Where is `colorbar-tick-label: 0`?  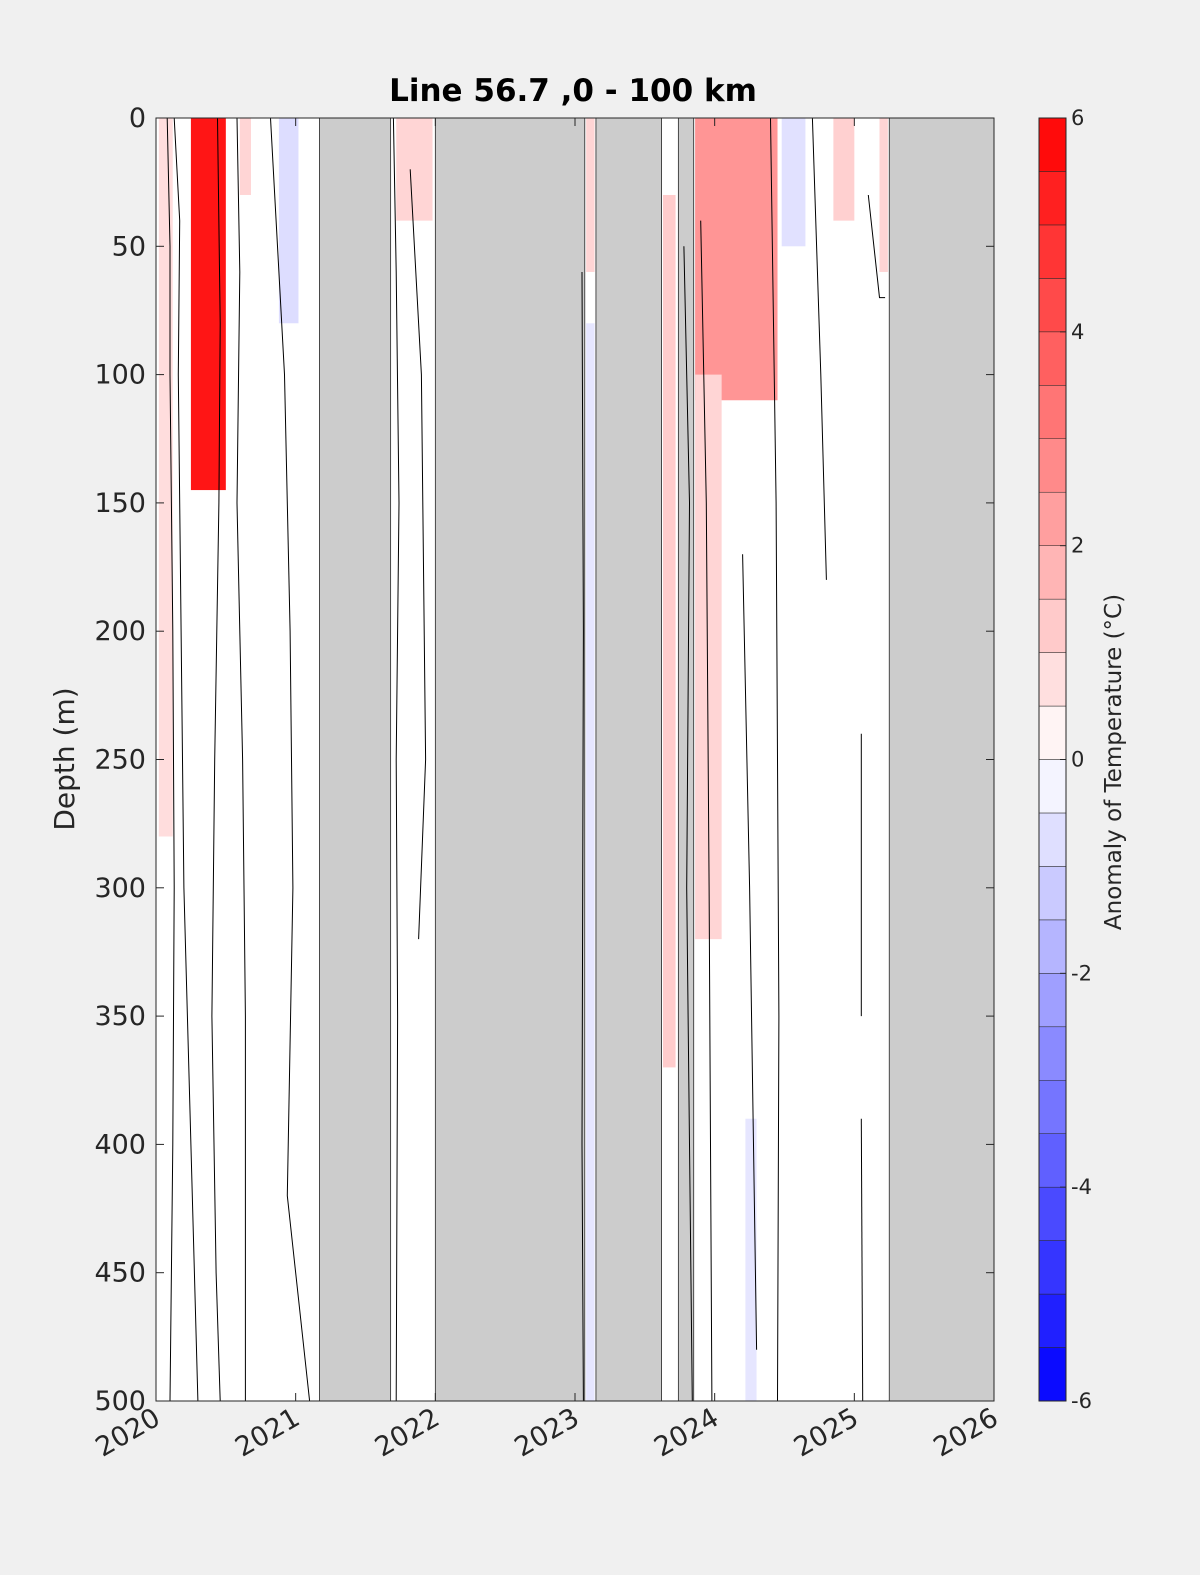
colorbar-tick-label: 0 is located at coordinates (1077, 760).